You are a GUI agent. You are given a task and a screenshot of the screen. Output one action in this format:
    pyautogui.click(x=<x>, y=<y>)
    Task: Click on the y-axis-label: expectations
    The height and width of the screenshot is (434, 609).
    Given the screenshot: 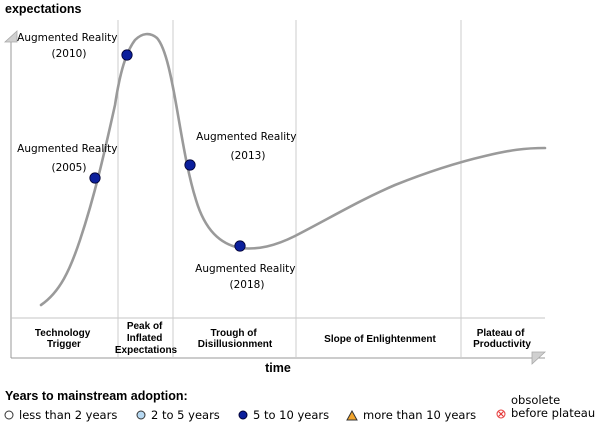 What is the action you would take?
    pyautogui.click(x=43, y=9)
    